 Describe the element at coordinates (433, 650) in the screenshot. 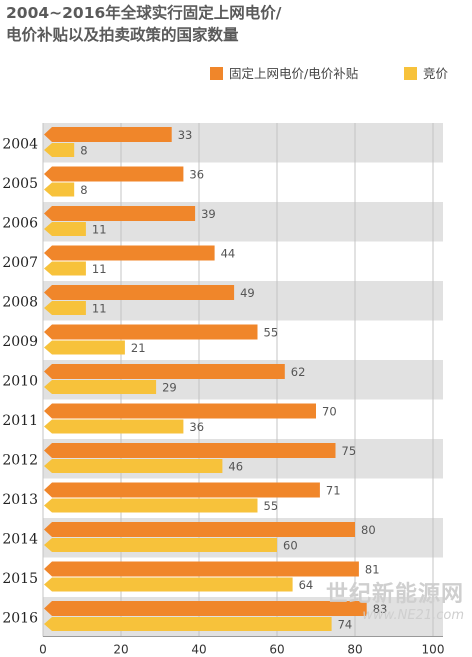

I see `x-tick-label: 100` at that location.